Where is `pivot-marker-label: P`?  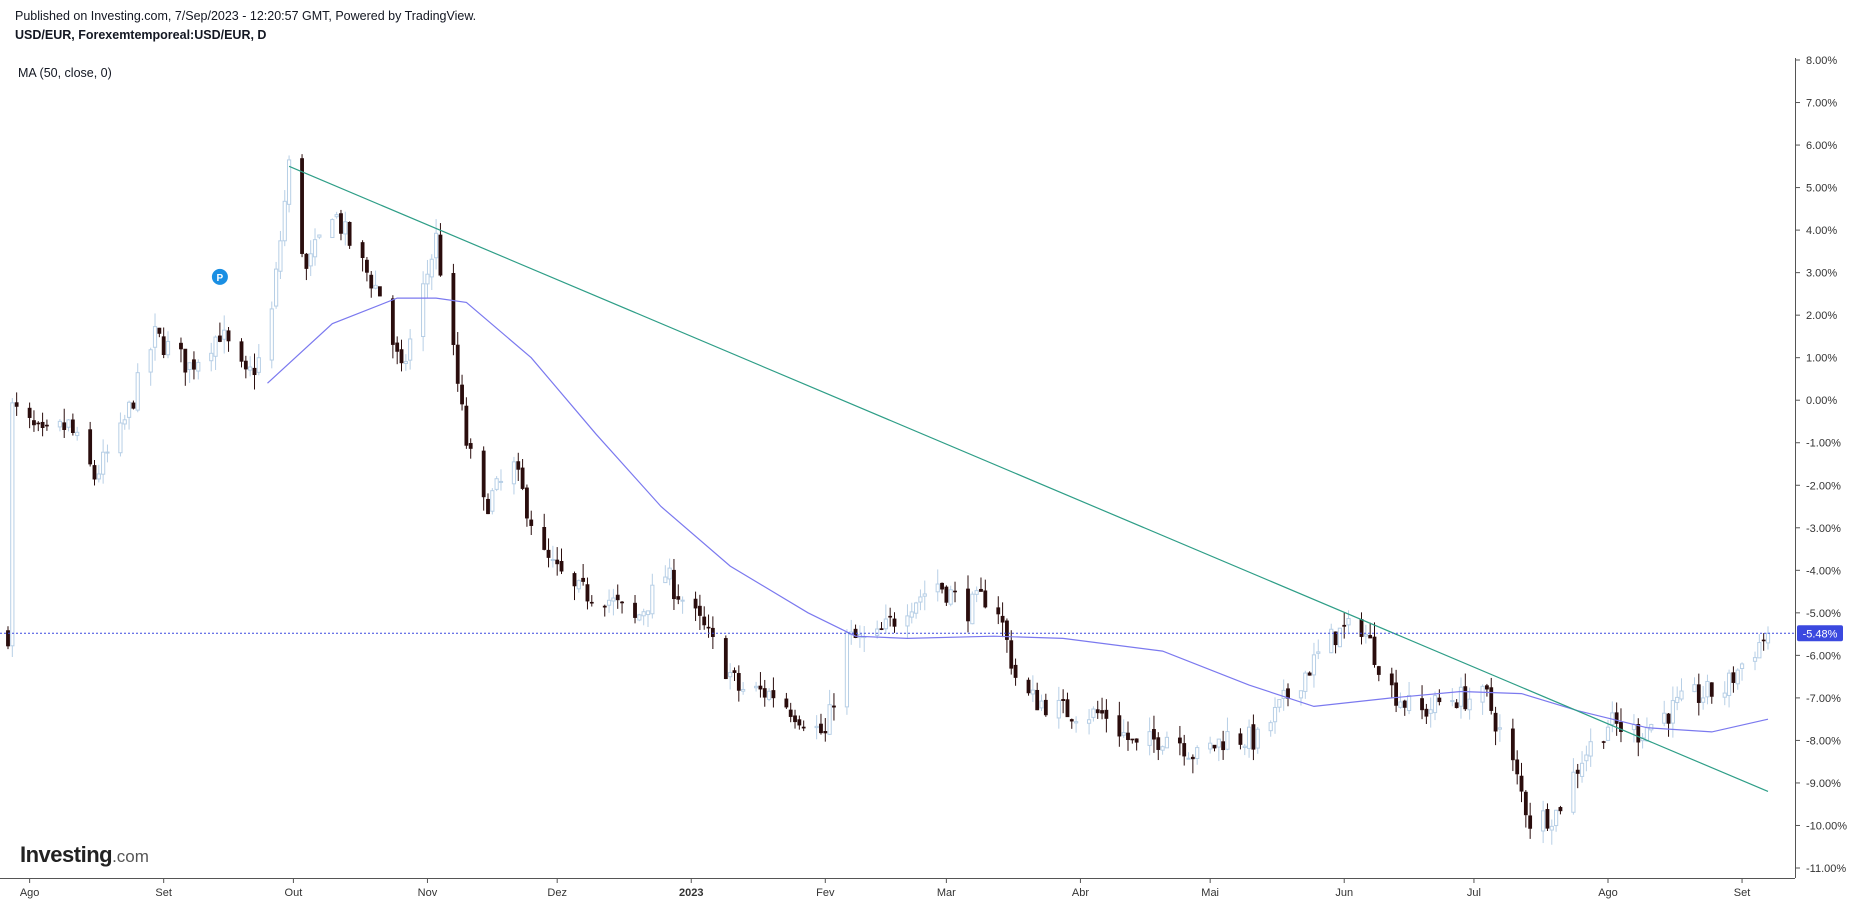
pivot-marker-label: P is located at coordinates (220, 278).